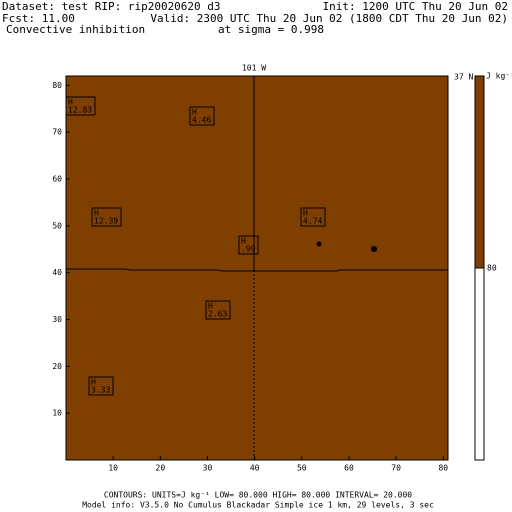  I want to click on x-tick-label: 40, so click(255, 468).